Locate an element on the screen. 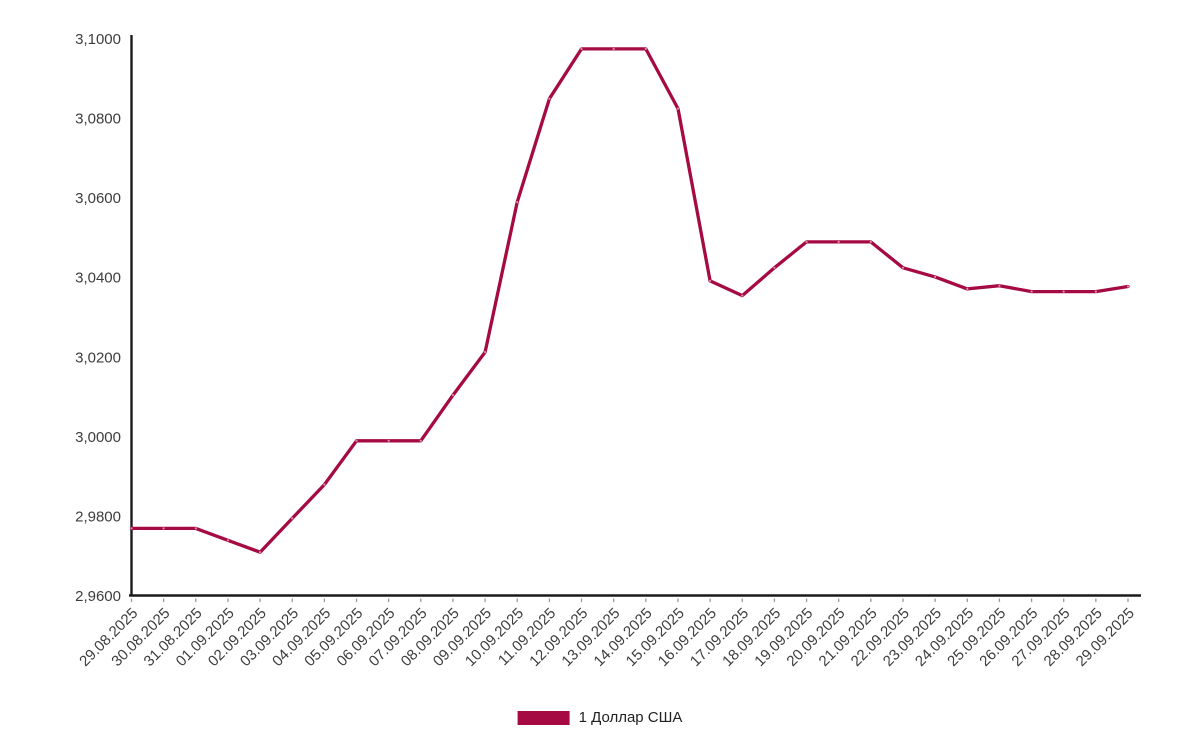 This screenshot has width=1200, height=750. y-axis-label: 3,0200 is located at coordinates (98, 357).